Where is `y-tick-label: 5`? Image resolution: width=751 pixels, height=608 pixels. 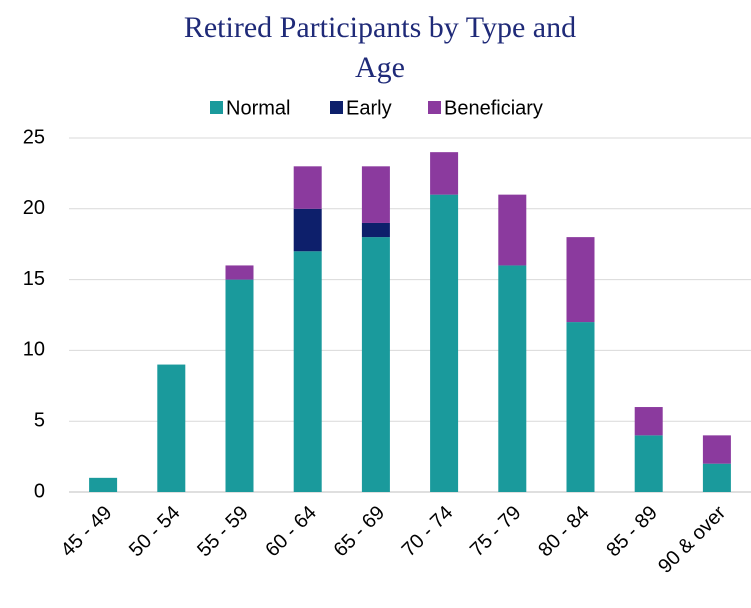 y-tick-label: 5 is located at coordinates (39, 420).